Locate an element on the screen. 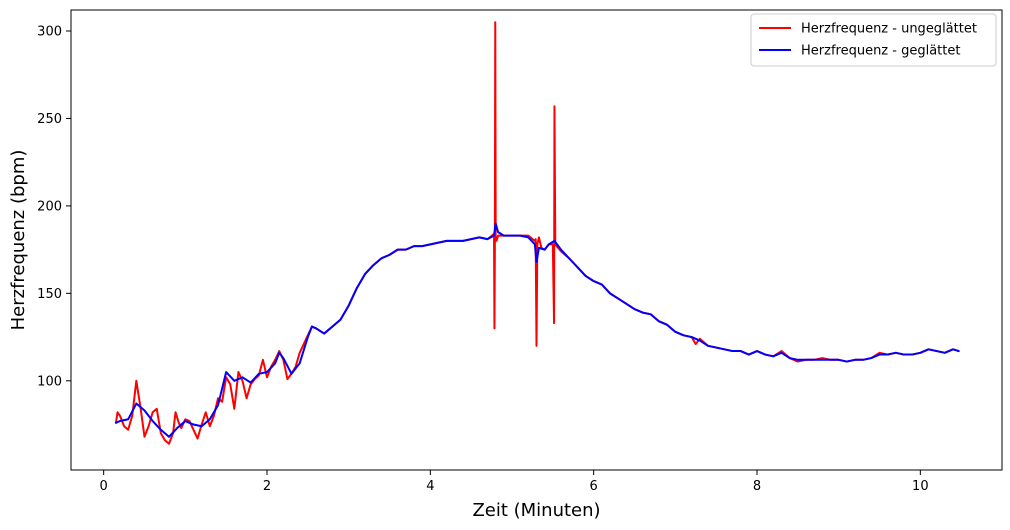  x-axis: 0 2 4 6 8 10 is located at coordinates (514, 482).